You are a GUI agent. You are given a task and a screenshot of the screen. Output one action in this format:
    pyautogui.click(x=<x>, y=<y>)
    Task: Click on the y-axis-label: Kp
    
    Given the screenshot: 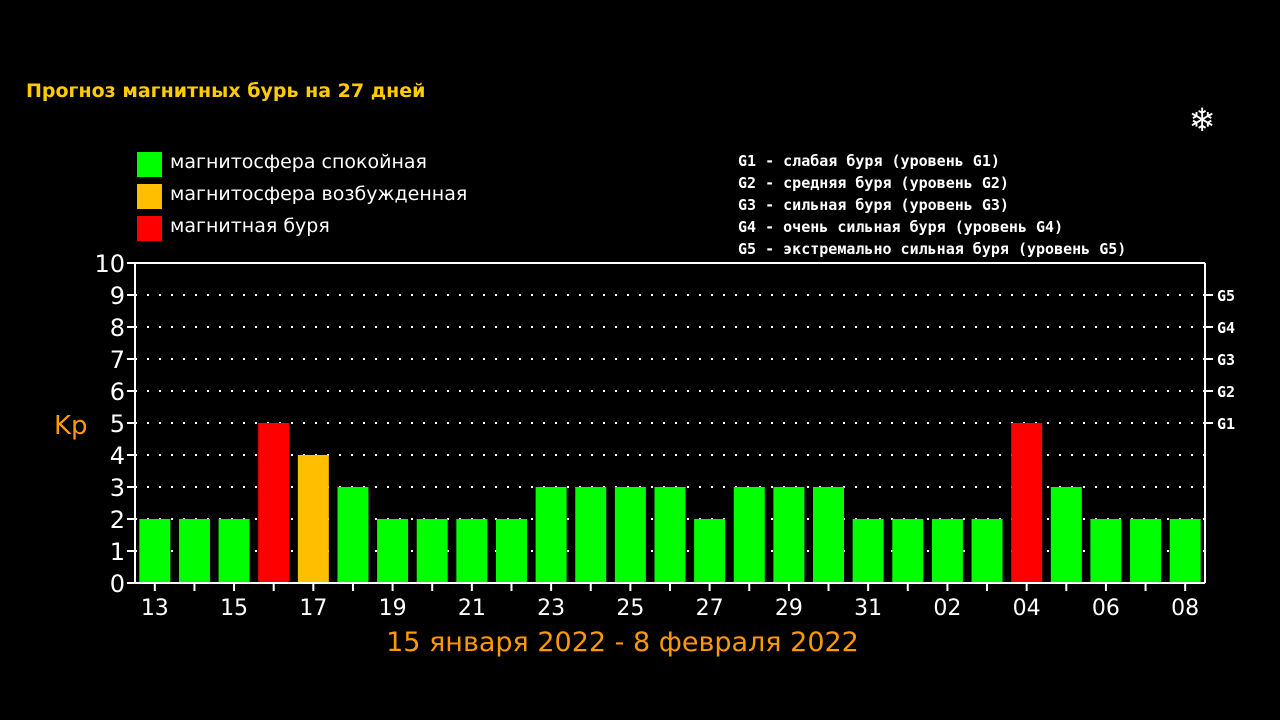 What is the action you would take?
    pyautogui.click(x=71, y=426)
    